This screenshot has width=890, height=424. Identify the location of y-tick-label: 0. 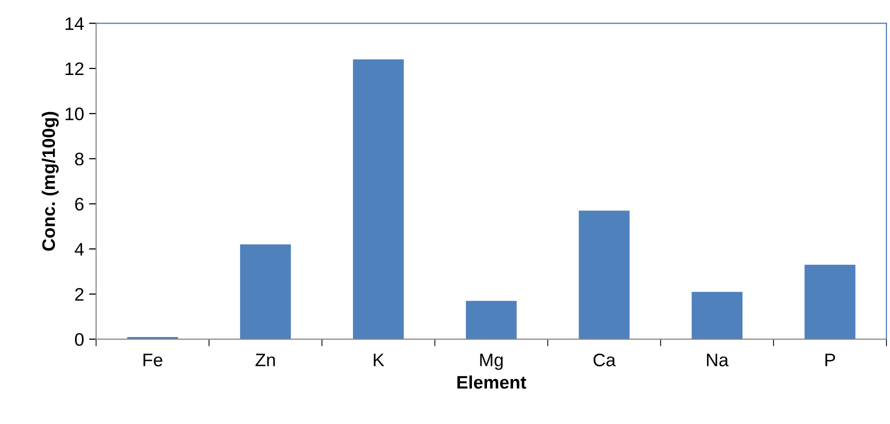
(79, 339).